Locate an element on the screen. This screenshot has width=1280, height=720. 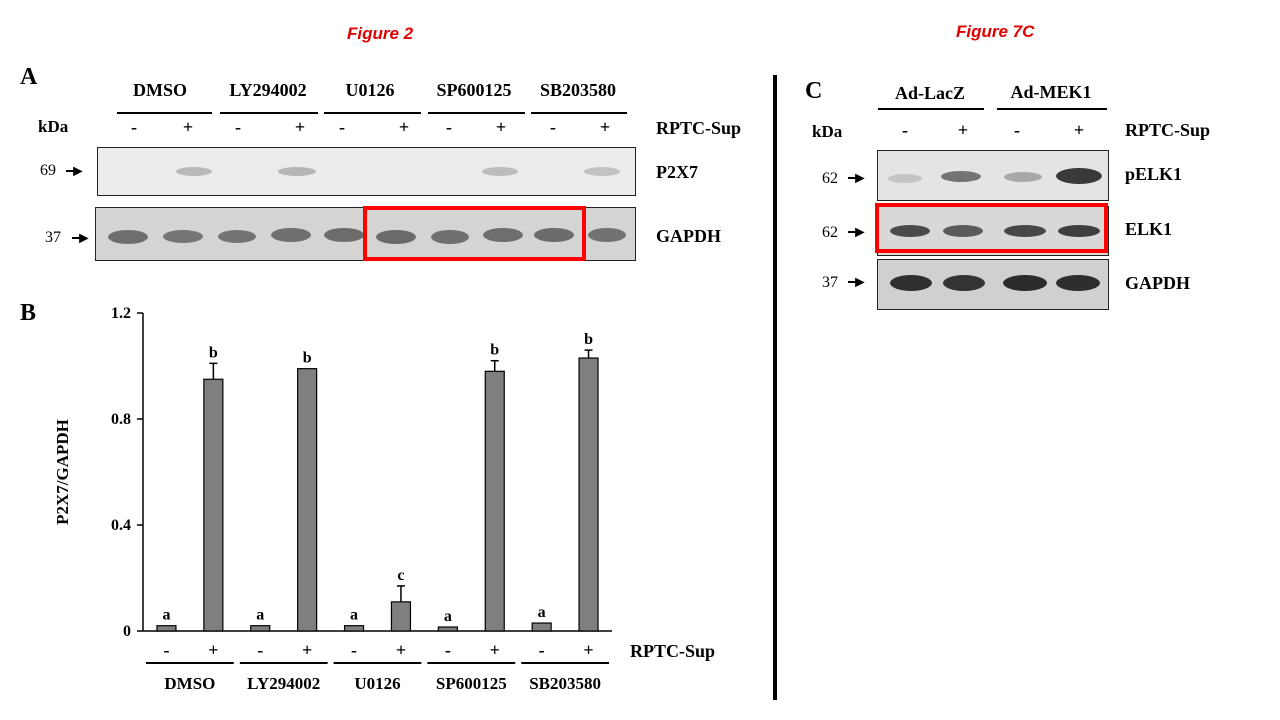
mw-marker-69: 69 is located at coordinates (48, 170).